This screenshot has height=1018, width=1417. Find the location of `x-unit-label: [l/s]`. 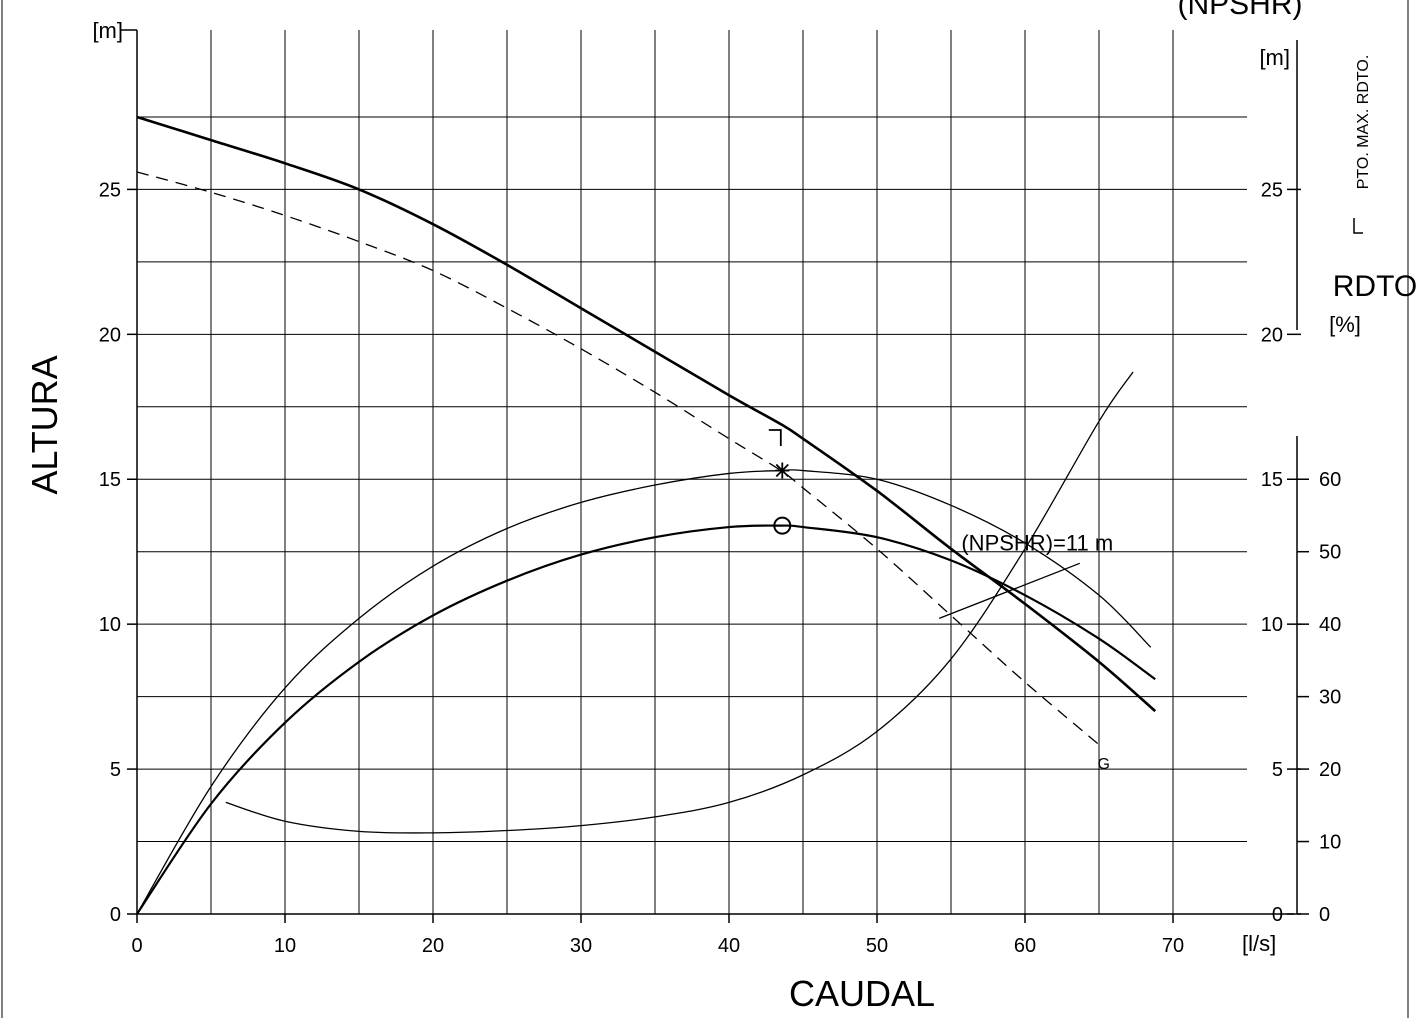

x-unit-label: [l/s] is located at coordinates (1259, 943).